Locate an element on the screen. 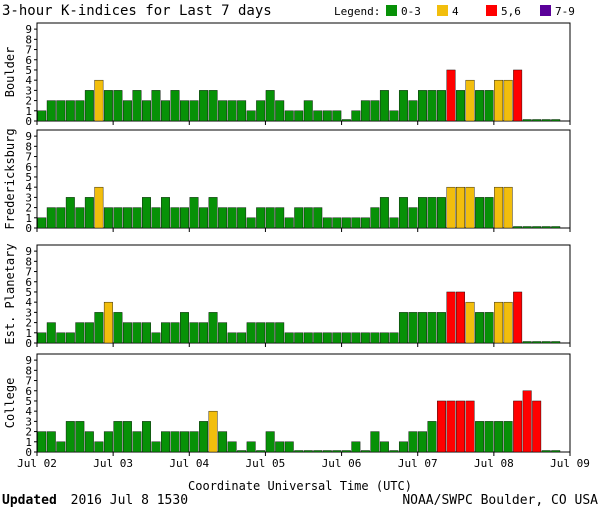 Image resolution: width=600 pixels, height=510 pixels. x-tick-label: Jul 06 is located at coordinates (342, 463).